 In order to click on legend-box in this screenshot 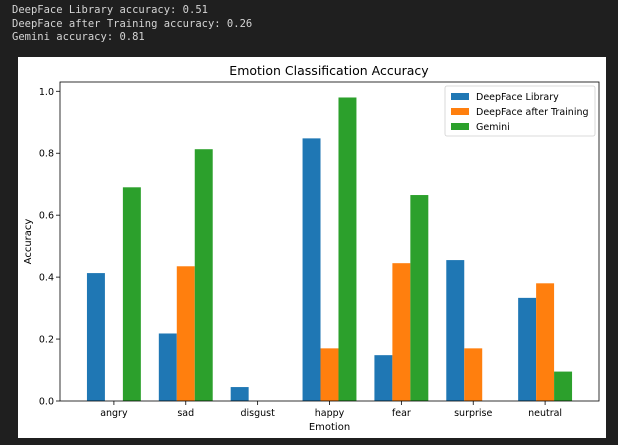, I will do `click(520, 111)`.